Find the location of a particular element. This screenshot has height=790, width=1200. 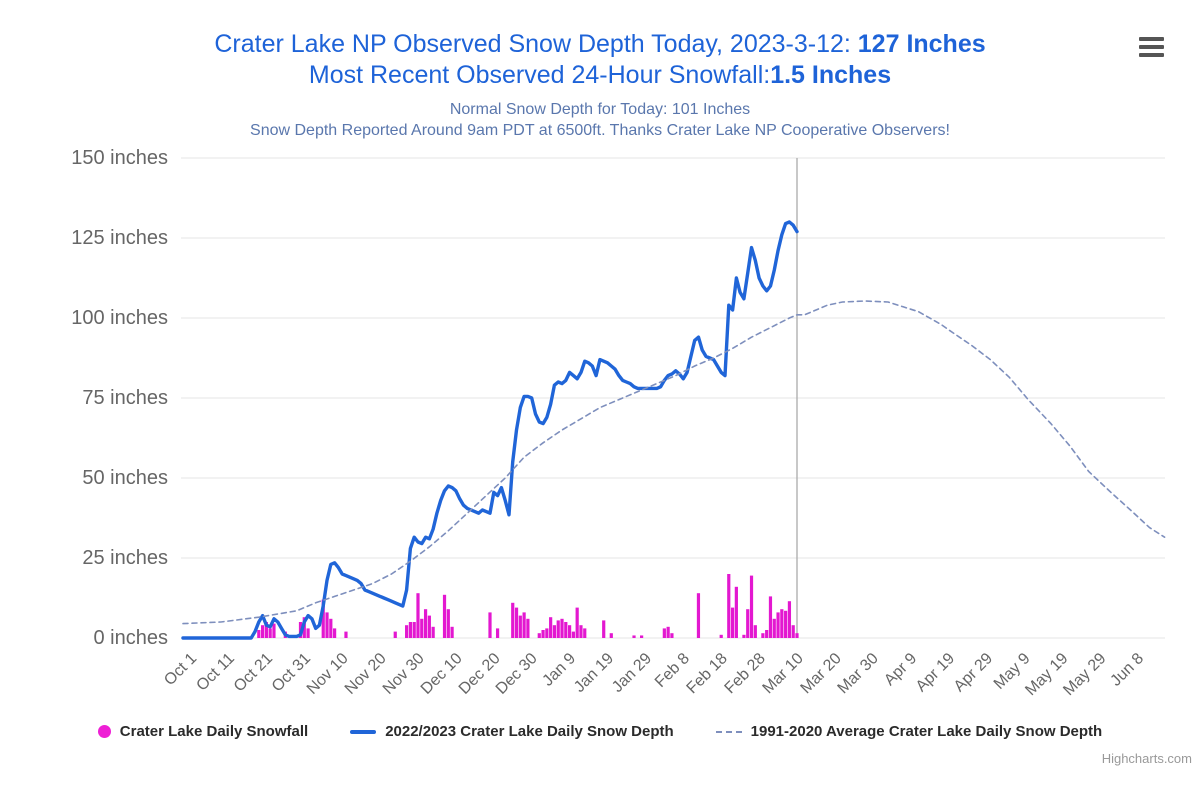

y-axis-label: 125 inches is located at coordinates (119, 238).